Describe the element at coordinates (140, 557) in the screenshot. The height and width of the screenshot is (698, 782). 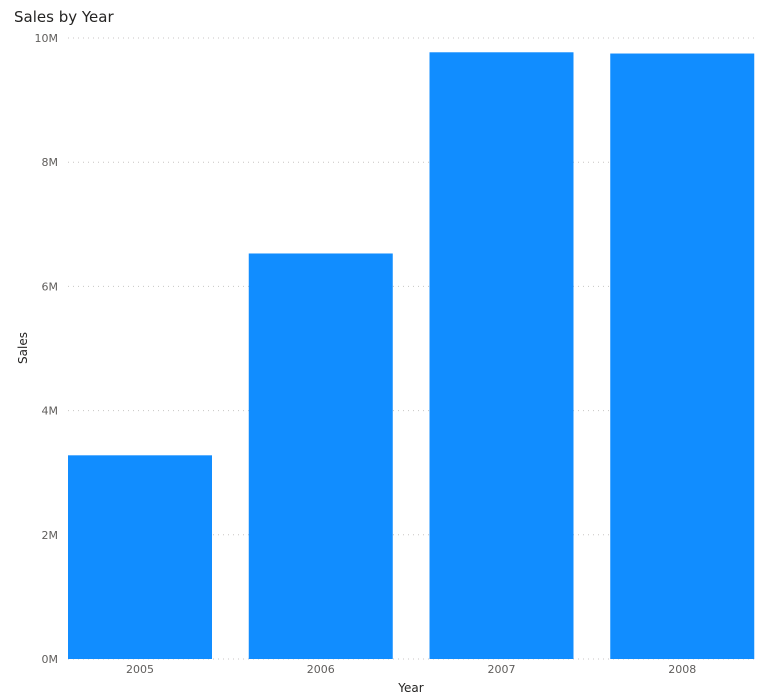
I see `bar-2005` at that location.